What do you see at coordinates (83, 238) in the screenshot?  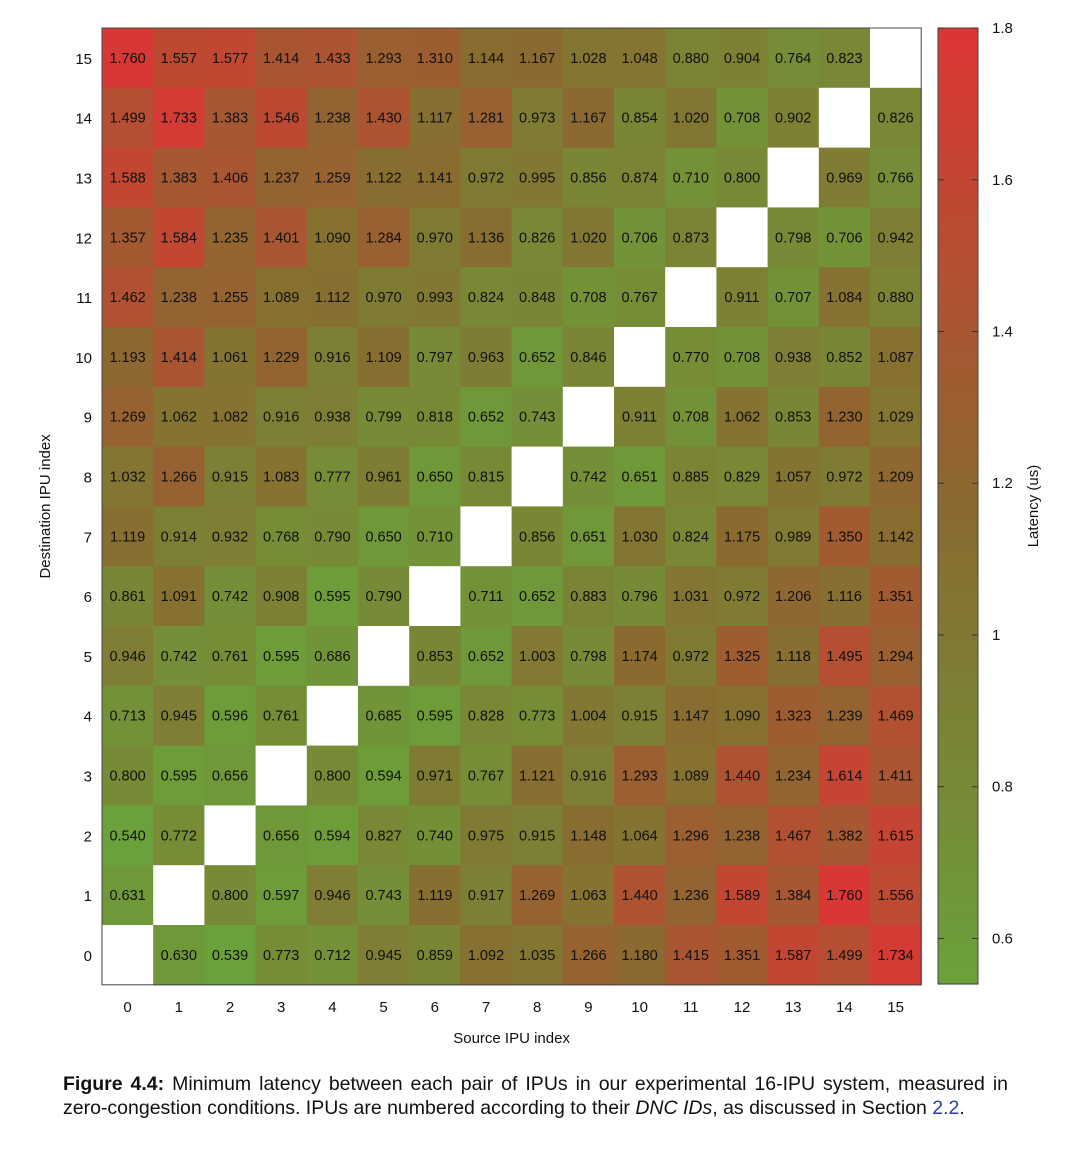 I see `y-tick-label: 12` at bounding box center [83, 238].